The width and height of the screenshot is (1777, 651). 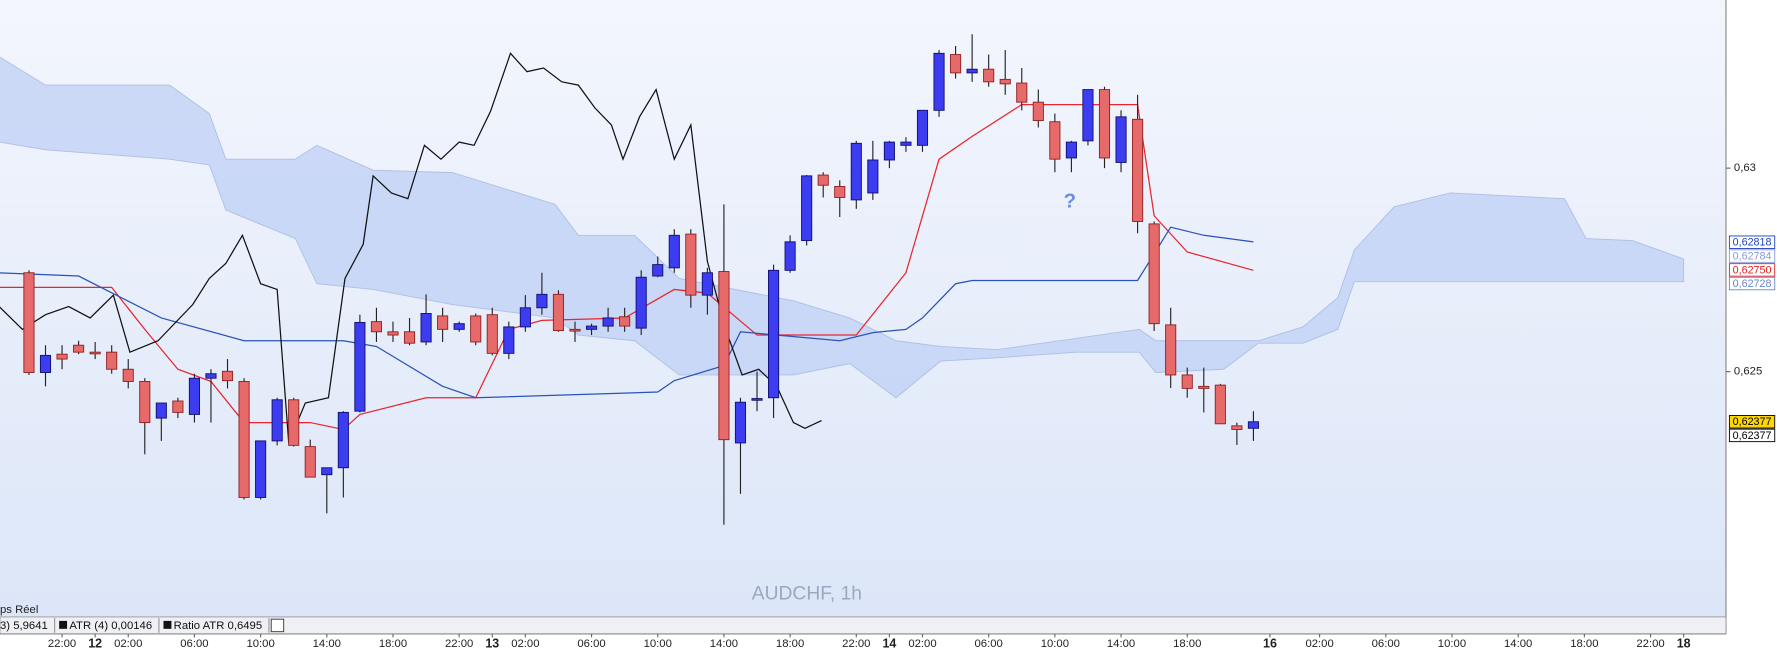 I want to click on price-label: 0,62728, so click(x=1752, y=284).